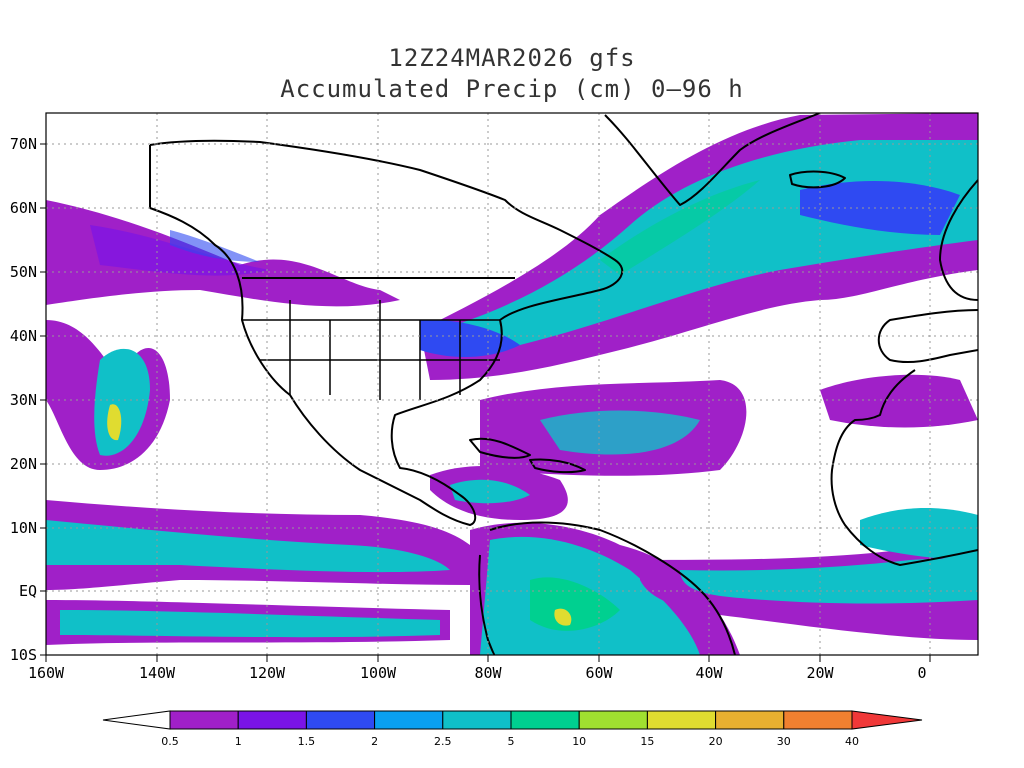 This screenshot has width=1024, height=768. What do you see at coordinates (238, 741) in the screenshot?
I see `colorbar-label: 1` at bounding box center [238, 741].